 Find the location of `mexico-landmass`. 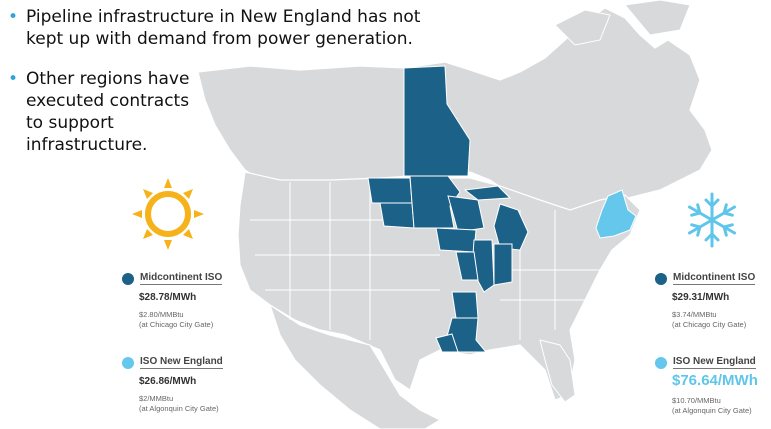

mexico-landmass is located at coordinates (355, 366).